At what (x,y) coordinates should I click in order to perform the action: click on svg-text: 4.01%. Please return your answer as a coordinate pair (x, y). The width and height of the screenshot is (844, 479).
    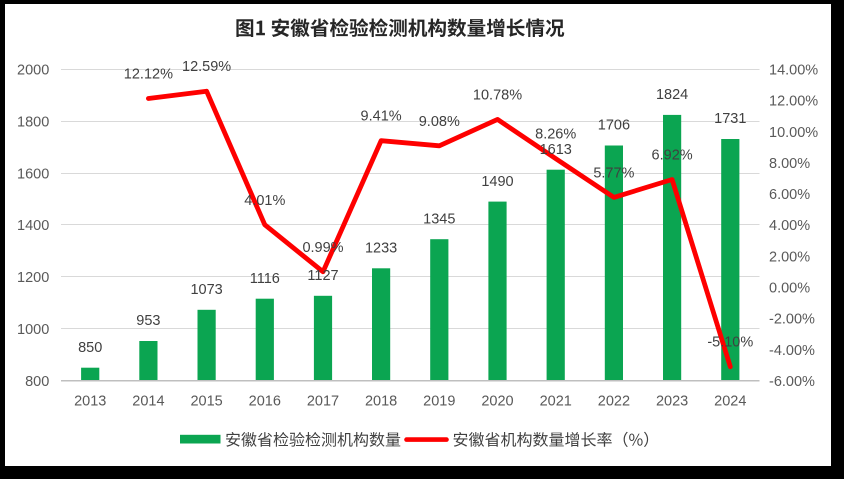
    Looking at the image, I should click on (264, 201).